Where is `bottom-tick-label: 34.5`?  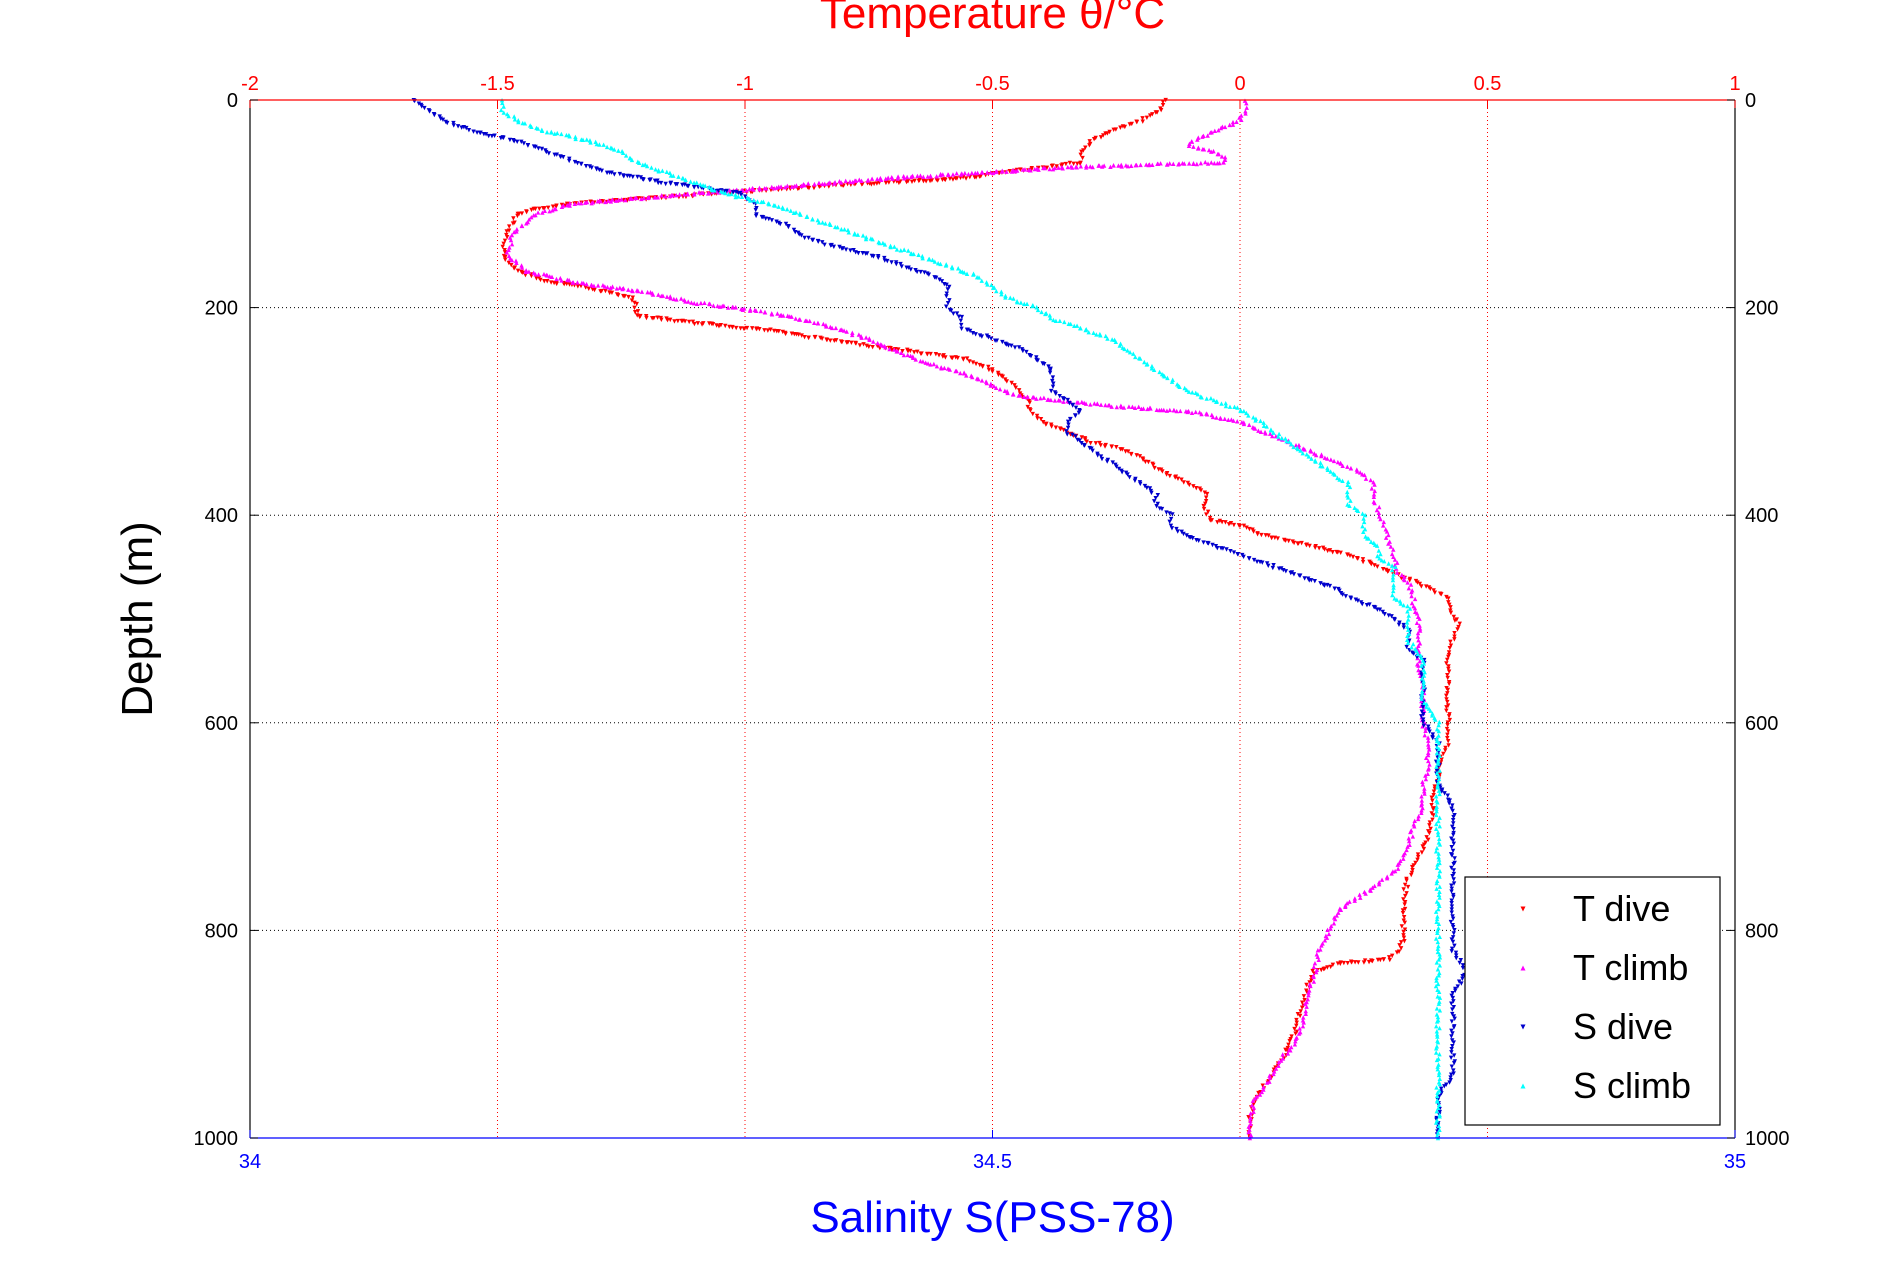 bottom-tick-label: 34.5 is located at coordinates (992, 1162).